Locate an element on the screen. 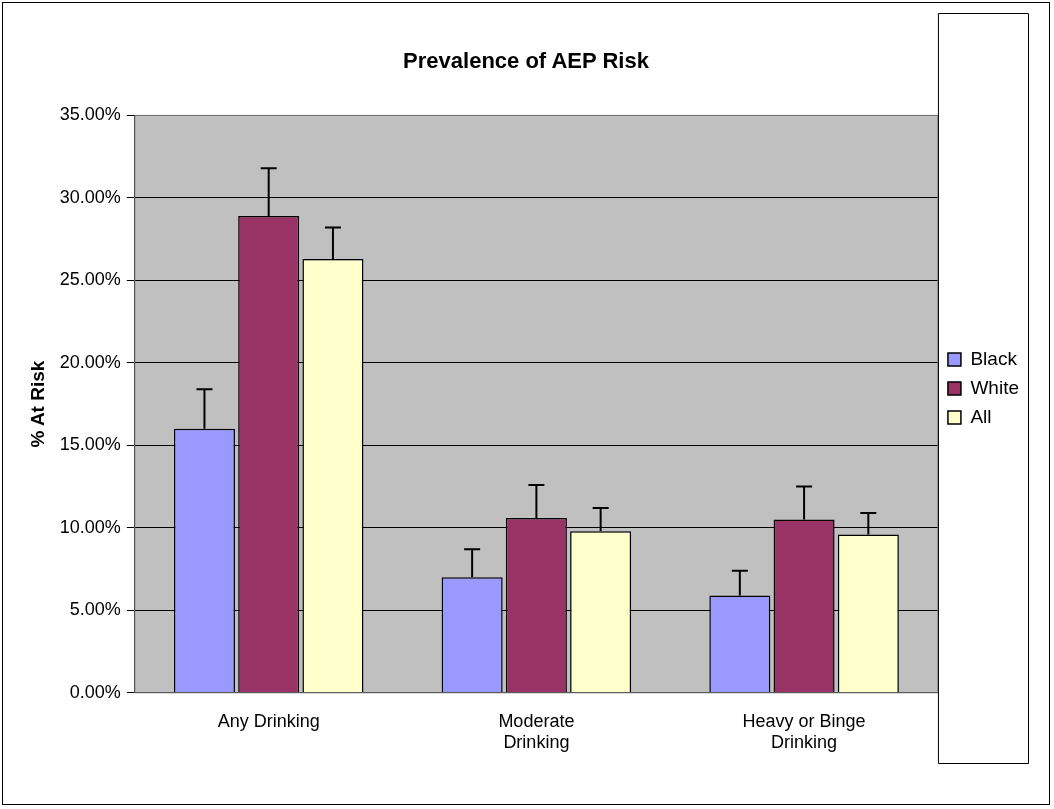  y-tick-label: 25.00% is located at coordinates (90, 279).